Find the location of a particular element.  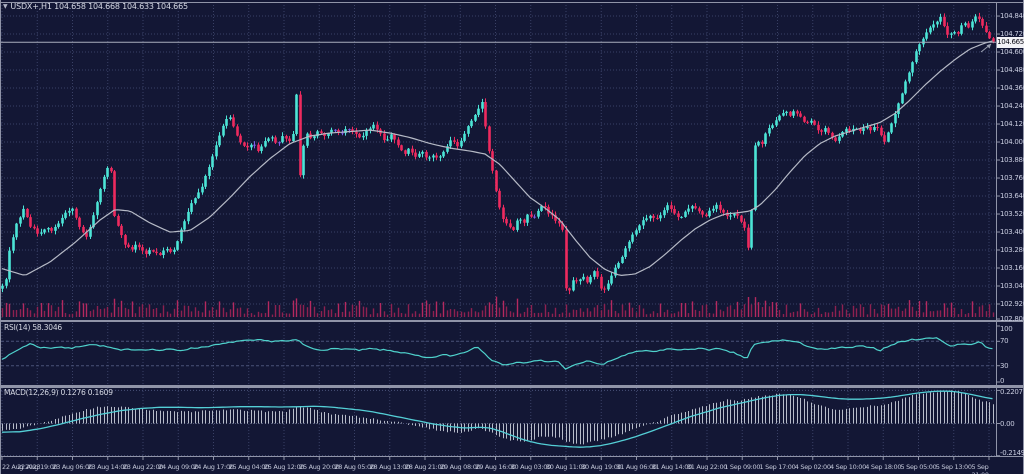

panel-separator-top is located at coordinates (512, 2).